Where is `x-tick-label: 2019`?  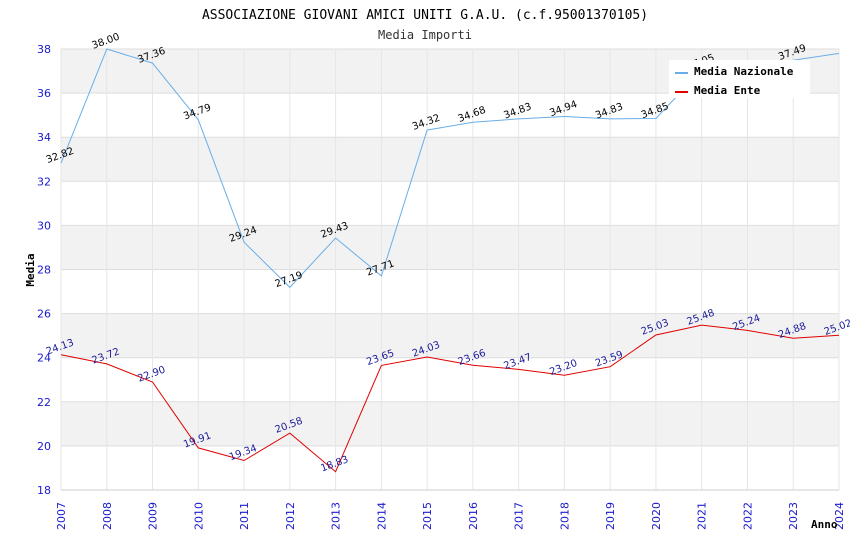 x-tick-label: 2019 is located at coordinates (610, 516).